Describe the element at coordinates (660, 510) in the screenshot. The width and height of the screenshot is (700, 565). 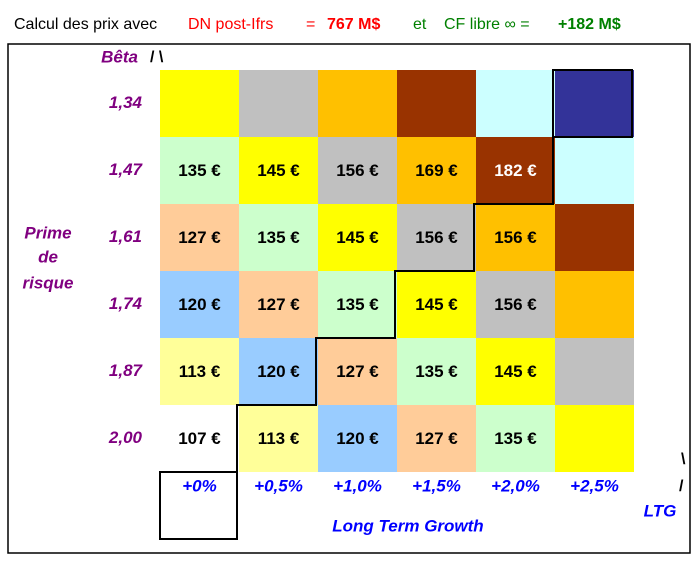
I see `col-short: LTG` at that location.